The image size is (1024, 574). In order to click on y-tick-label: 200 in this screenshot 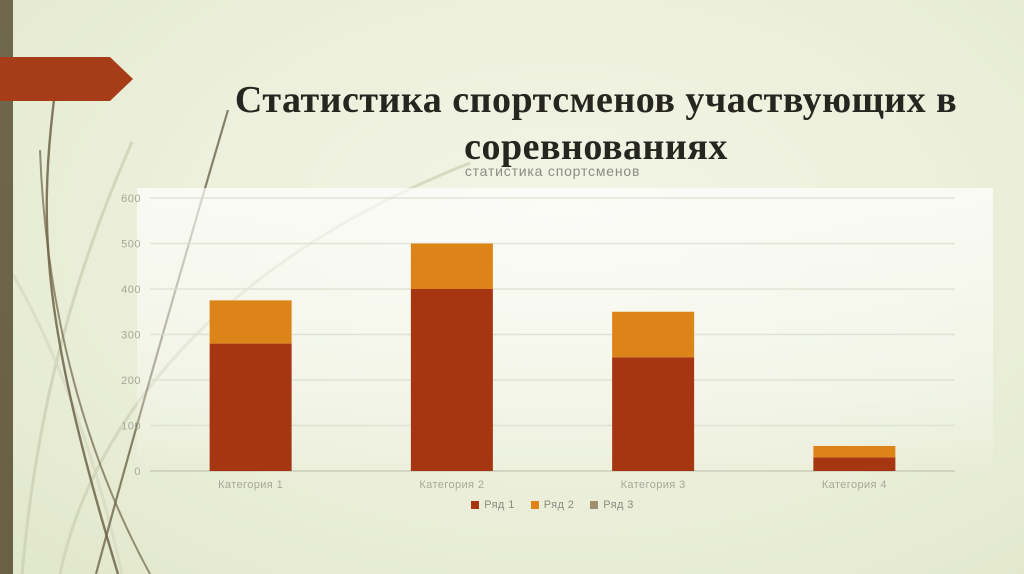, I will do `click(131, 381)`.